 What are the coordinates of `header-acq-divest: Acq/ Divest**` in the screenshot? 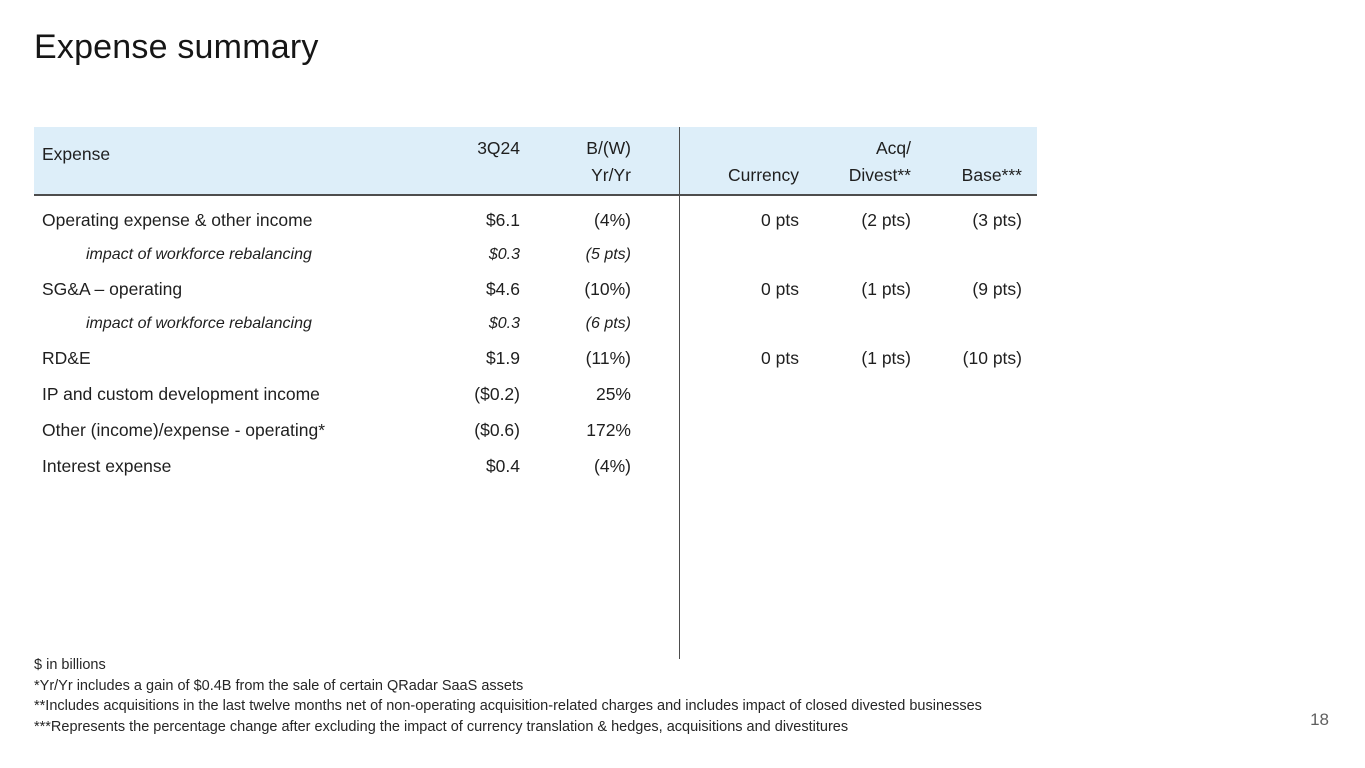 It's located at (855, 162).